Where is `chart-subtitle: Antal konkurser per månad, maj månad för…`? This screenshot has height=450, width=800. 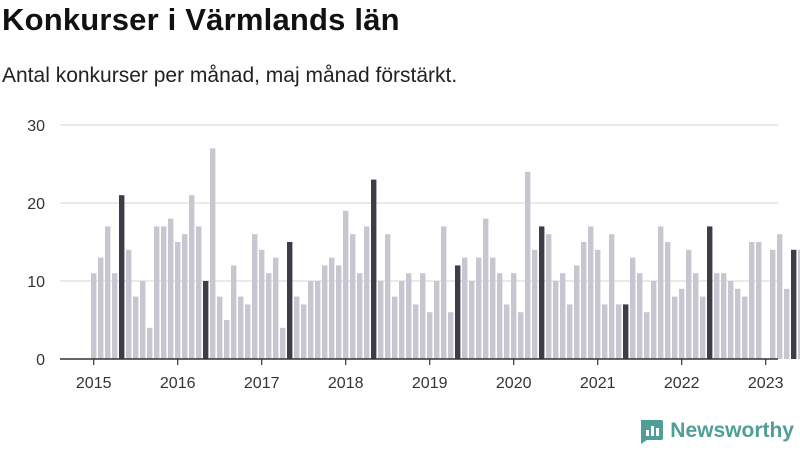
chart-subtitle: Antal konkurser per månad, maj månad för… is located at coordinates (230, 75).